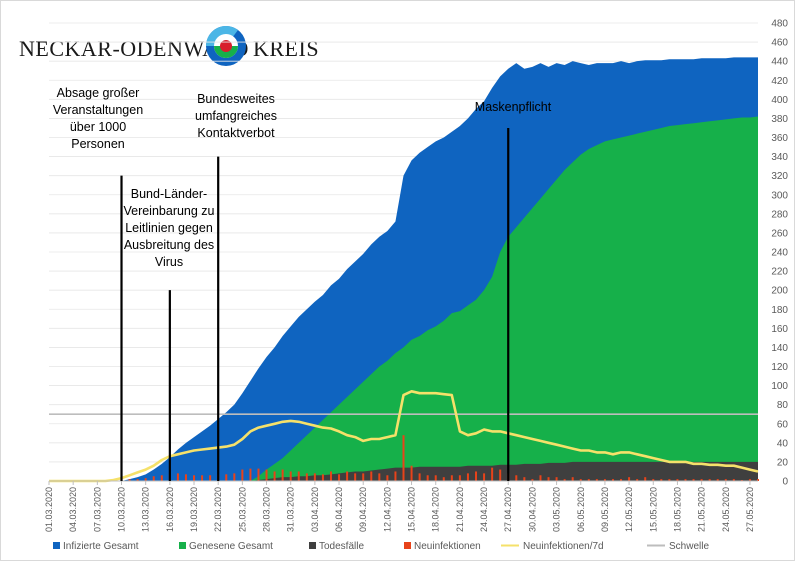  I want to click on y-tick-label: 480, so click(779, 24).